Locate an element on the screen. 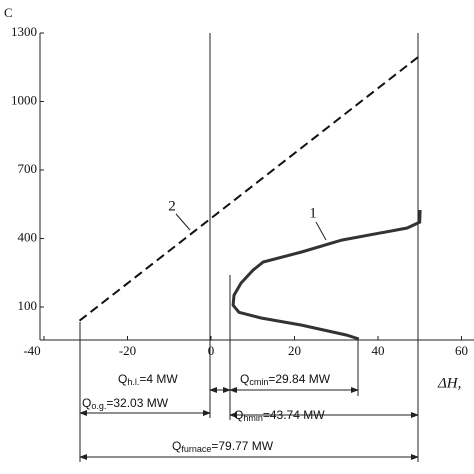  y-tick-label: 1300 is located at coordinates (24, 31).